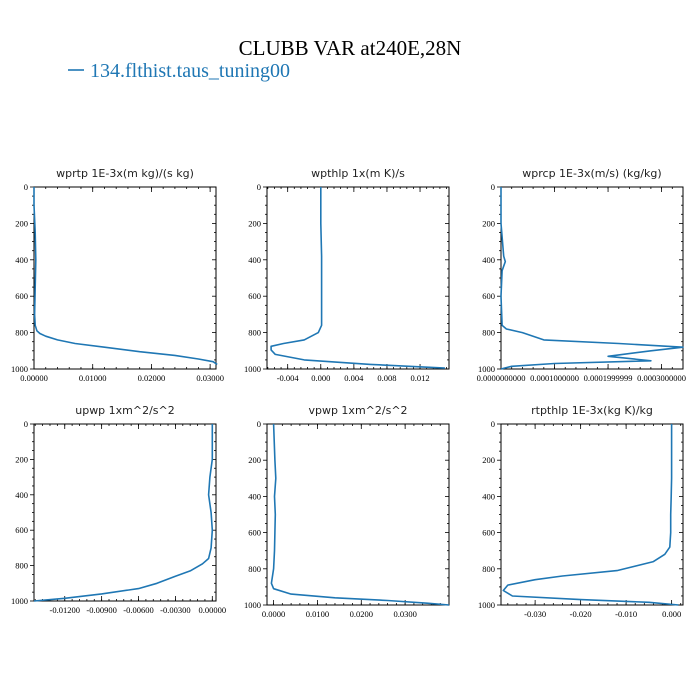 The image size is (700, 700). I want to click on x-tick-label: -0.00900, so click(101, 610).